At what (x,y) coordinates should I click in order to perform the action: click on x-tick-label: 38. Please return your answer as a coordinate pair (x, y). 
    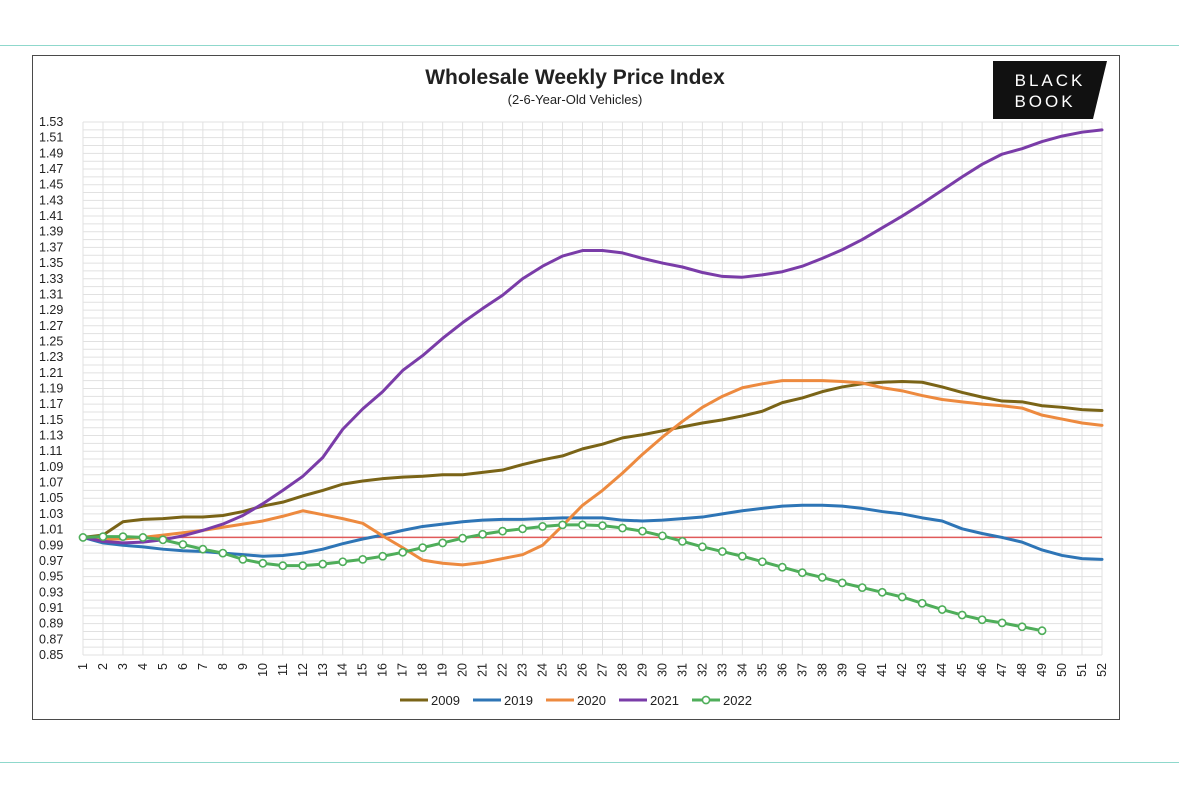
    Looking at the image, I should click on (822, 670).